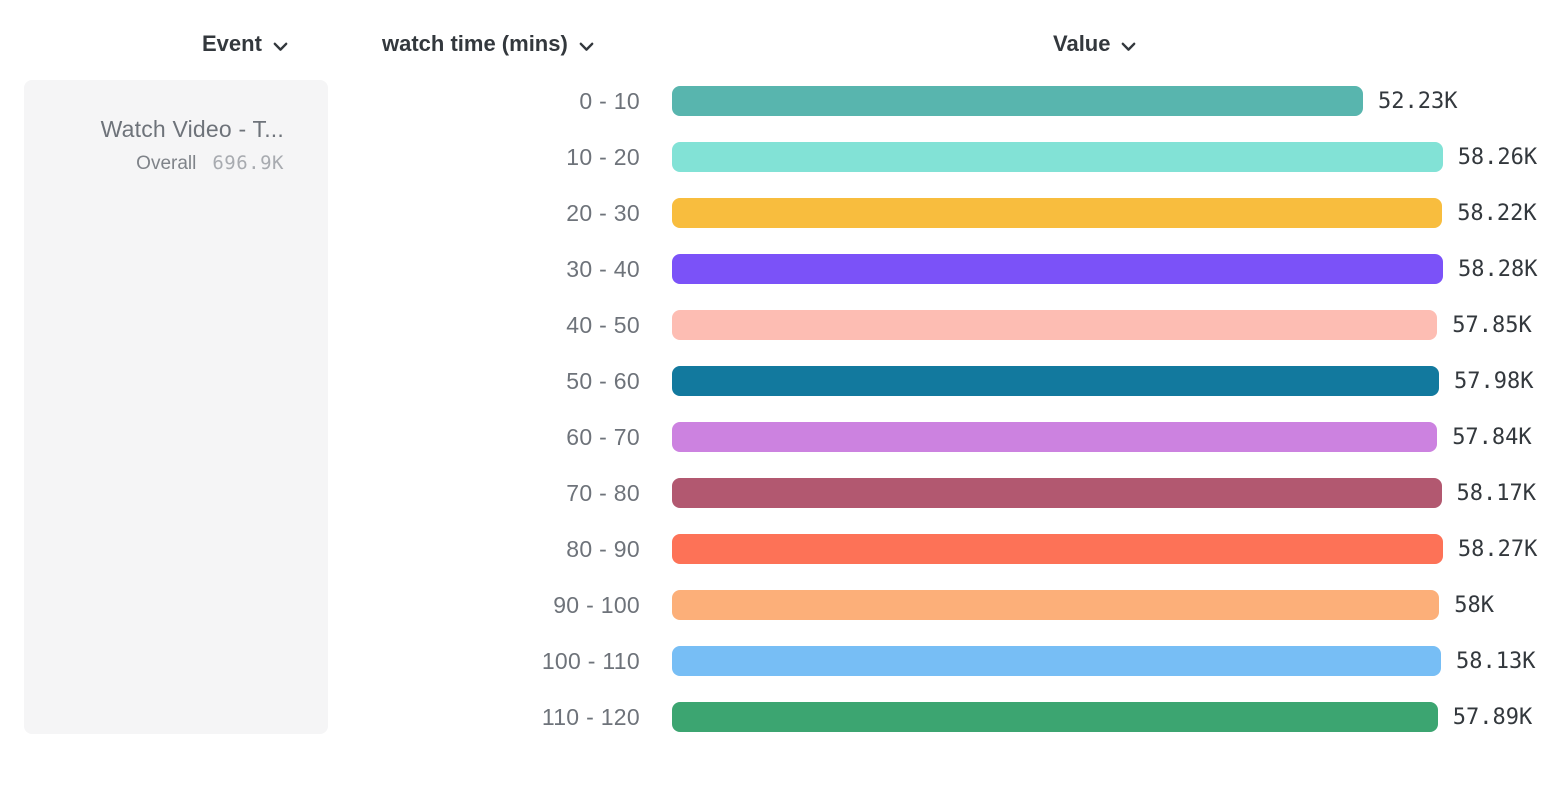 This screenshot has width=1568, height=790. I want to click on bar-value-label: 52.23K, so click(1418, 101).